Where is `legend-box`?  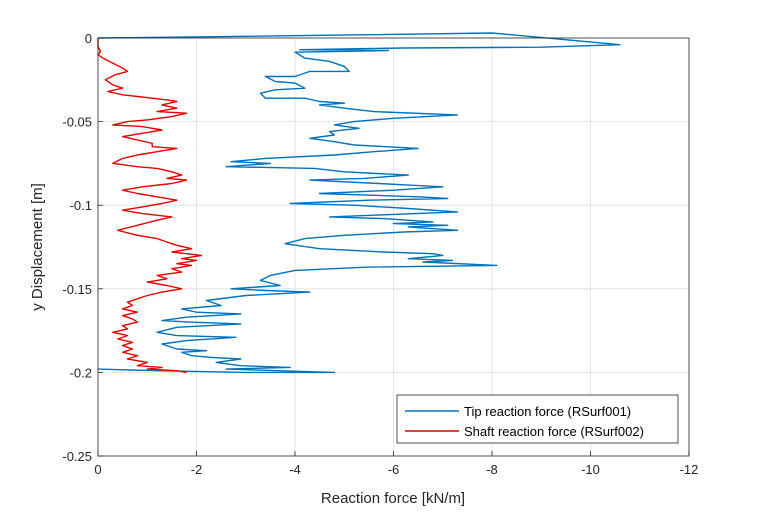
legend-box is located at coordinates (537, 419).